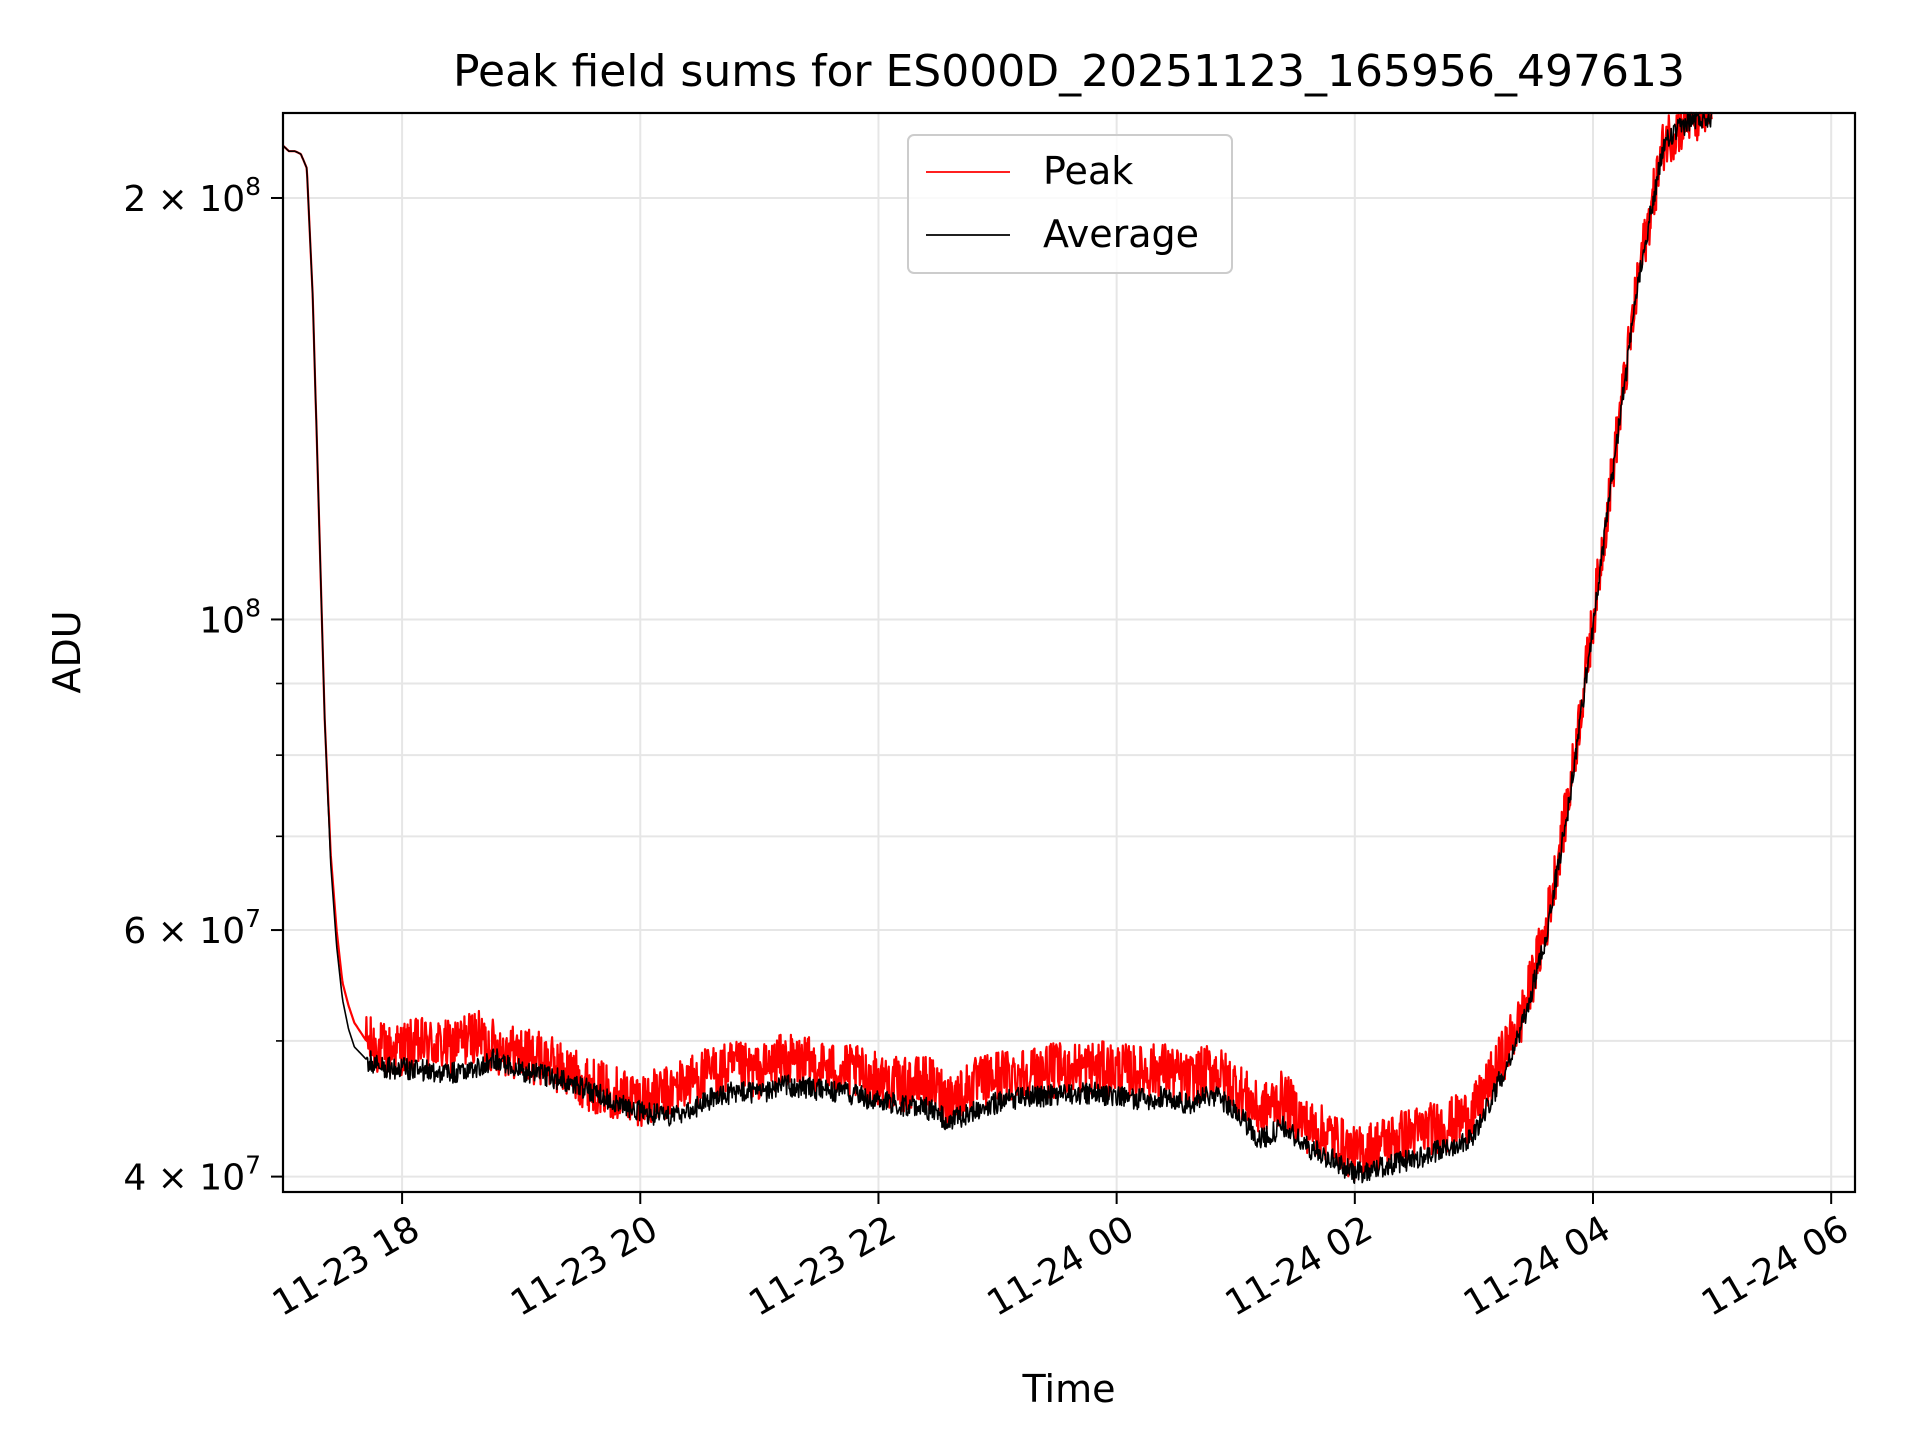 The width and height of the screenshot is (1920, 1440). I want to click on y-tick-label: 6 × 107, so click(192, 928).